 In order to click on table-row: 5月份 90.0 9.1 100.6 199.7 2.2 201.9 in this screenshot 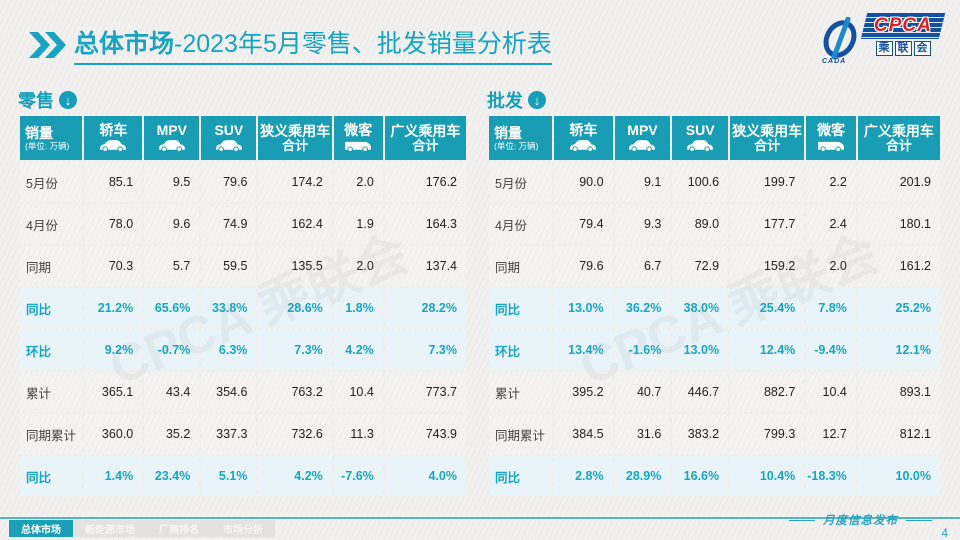, I will do `click(714, 182)`.